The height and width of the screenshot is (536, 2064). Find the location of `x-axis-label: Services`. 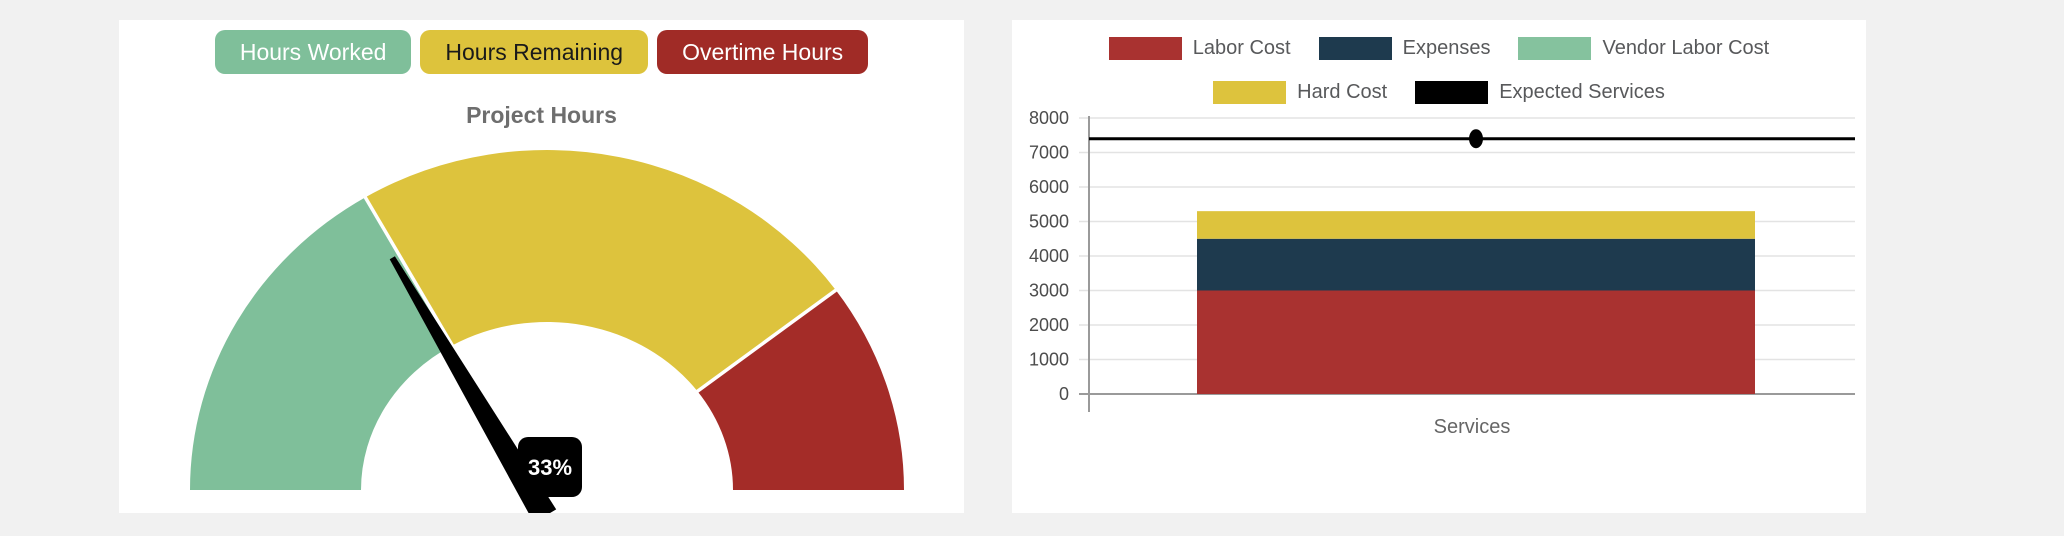

x-axis-label: Services is located at coordinates (1472, 427).